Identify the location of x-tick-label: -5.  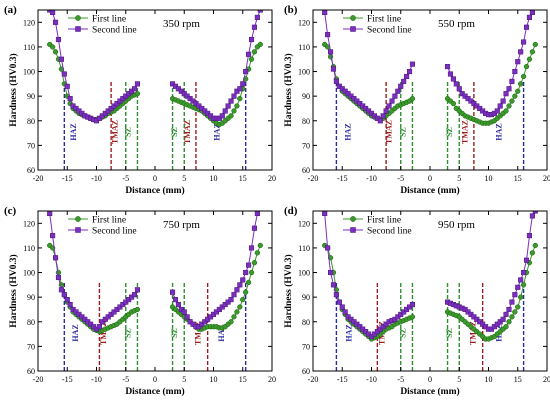
(400, 379).